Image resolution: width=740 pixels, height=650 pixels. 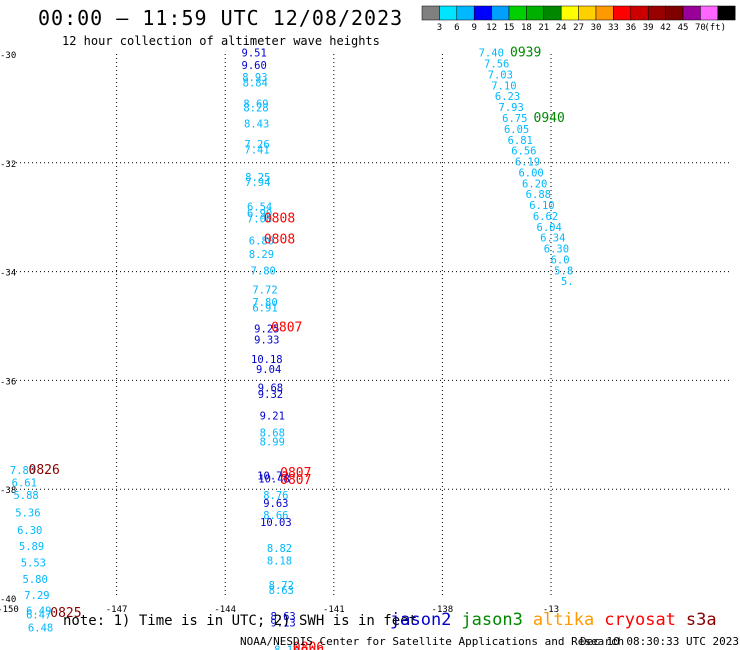 What do you see at coordinates (261, 241) in the screenshot?
I see `wave-height-label: 6.80` at bounding box center [261, 241].